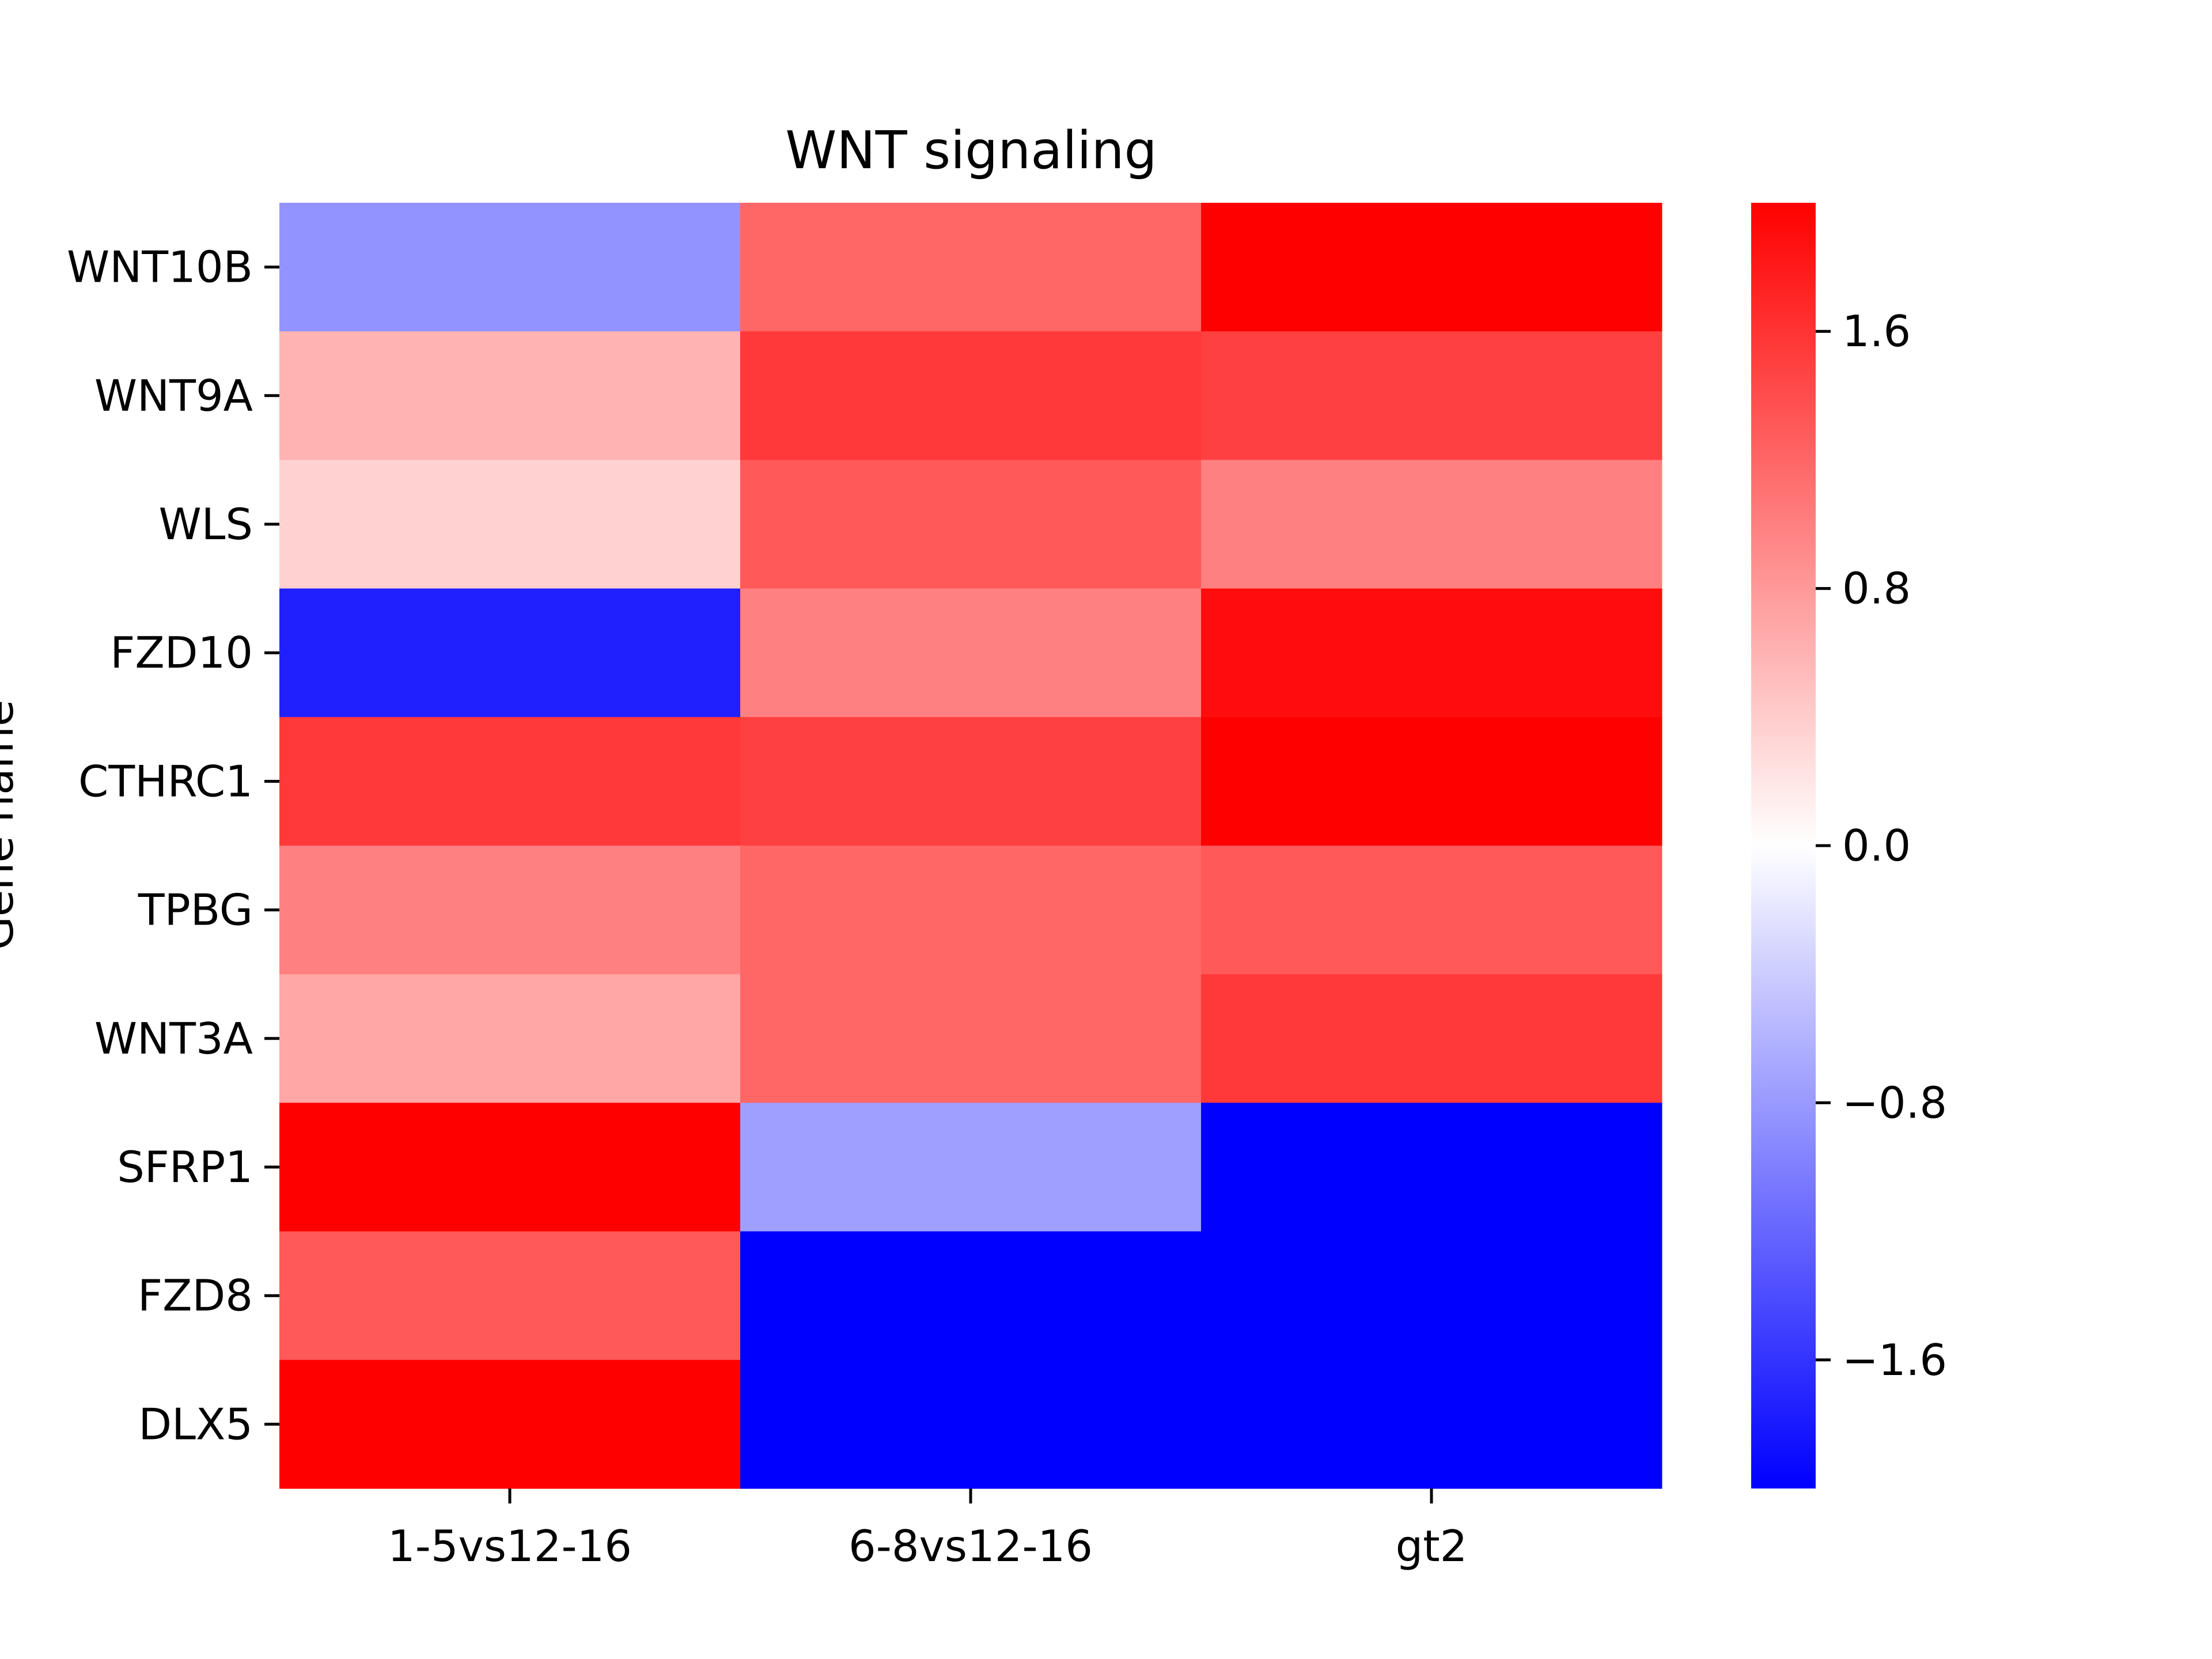 The width and height of the screenshot is (2212, 1659). I want to click on colorbar-tick-label: −0.8, so click(1894, 1102).